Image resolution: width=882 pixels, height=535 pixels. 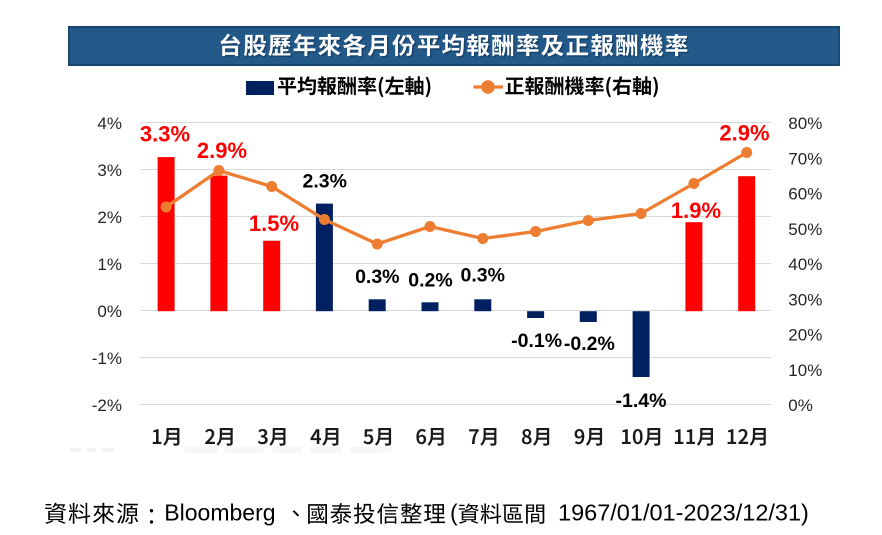 What do you see at coordinates (805, 370) in the screenshot?
I see `svg-text: 10%` at bounding box center [805, 370].